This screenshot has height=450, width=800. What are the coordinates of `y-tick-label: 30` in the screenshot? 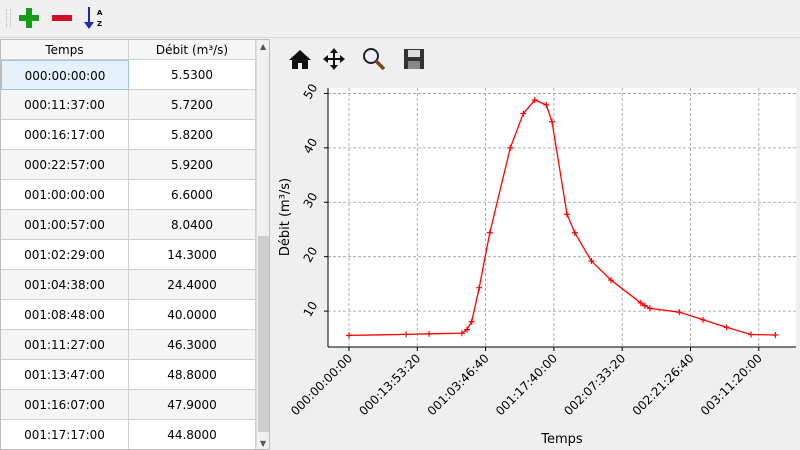 It's located at (311, 200).